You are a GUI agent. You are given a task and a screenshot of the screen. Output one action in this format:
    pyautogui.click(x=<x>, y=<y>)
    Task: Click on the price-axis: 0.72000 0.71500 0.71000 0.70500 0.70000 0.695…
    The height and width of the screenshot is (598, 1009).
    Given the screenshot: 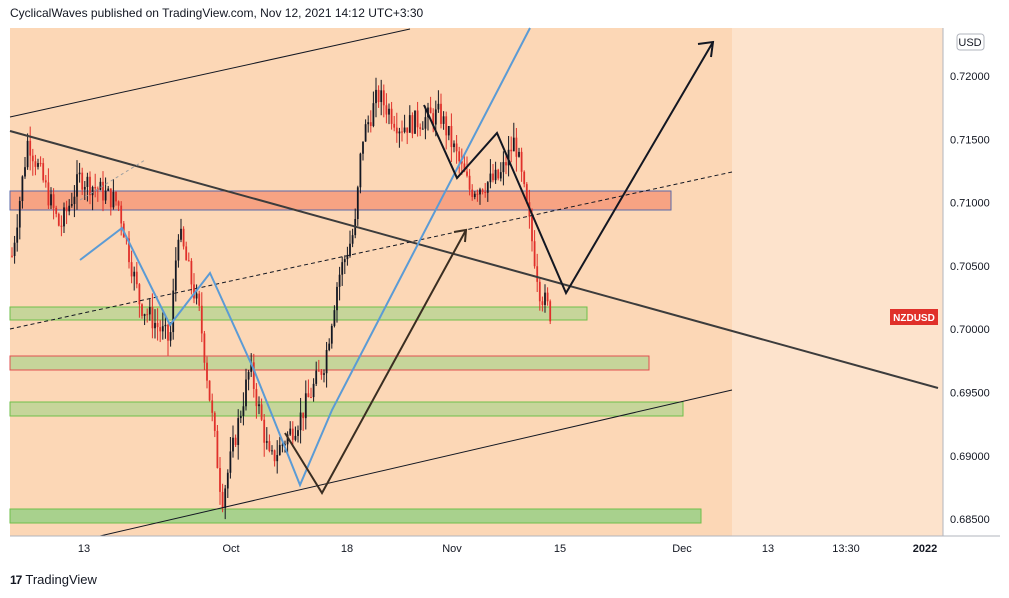 What is the action you would take?
    pyautogui.click(x=970, y=298)
    